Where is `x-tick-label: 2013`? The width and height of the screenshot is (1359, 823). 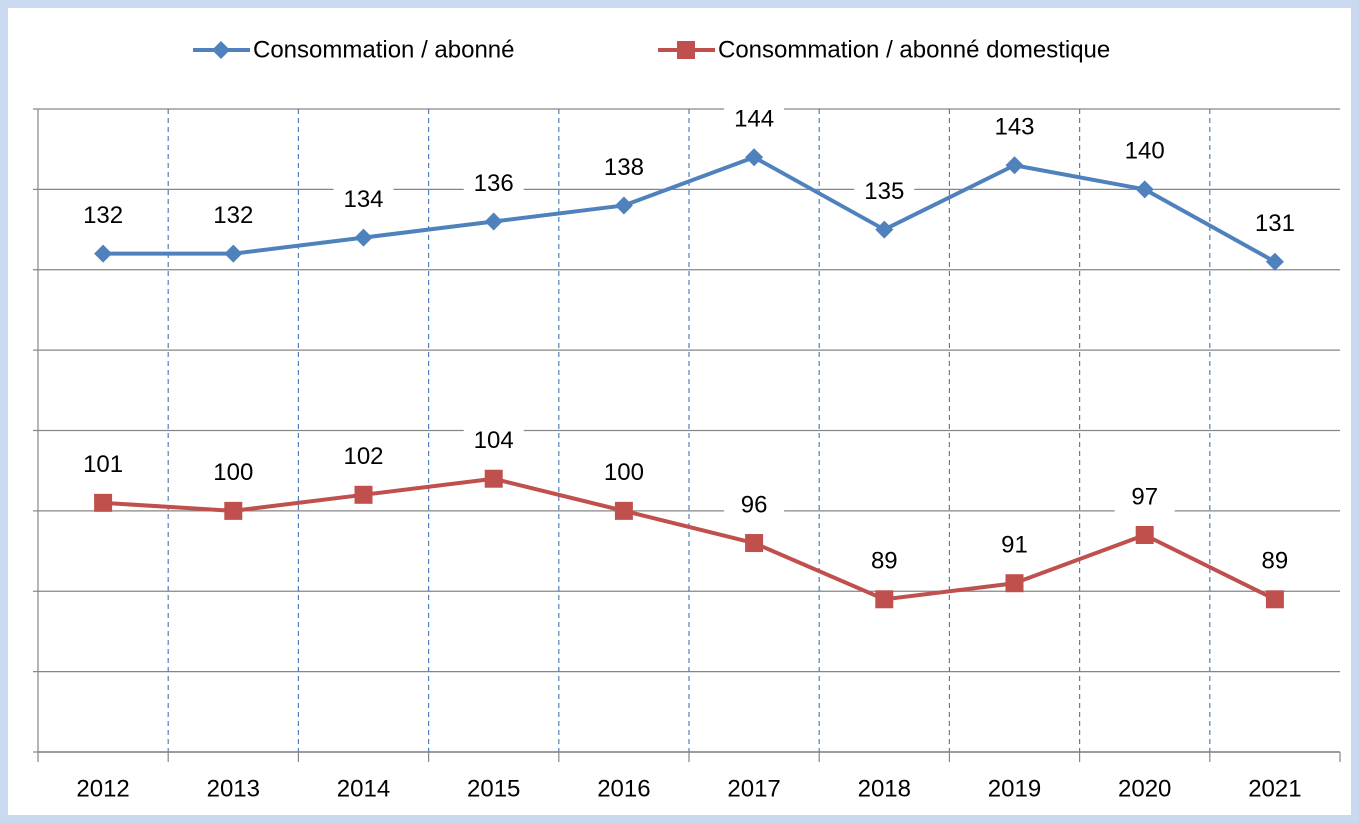
x-tick-label: 2013 is located at coordinates (233, 788).